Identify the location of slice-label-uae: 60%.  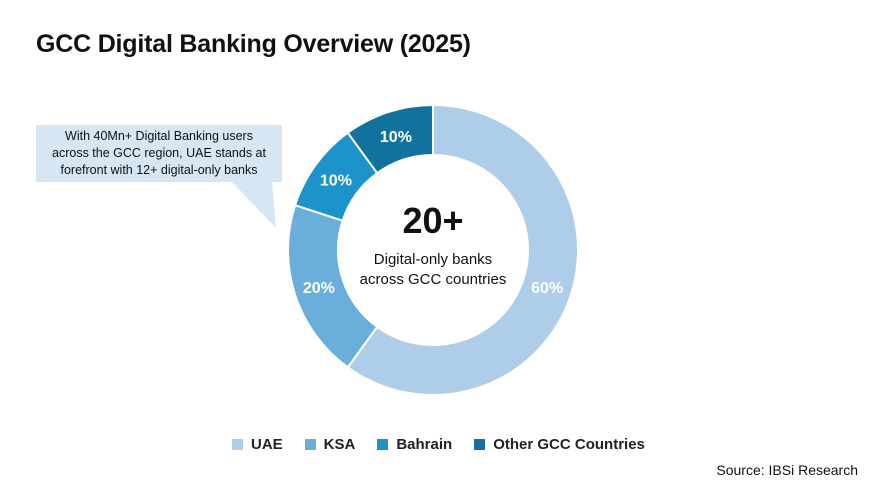
(547, 288).